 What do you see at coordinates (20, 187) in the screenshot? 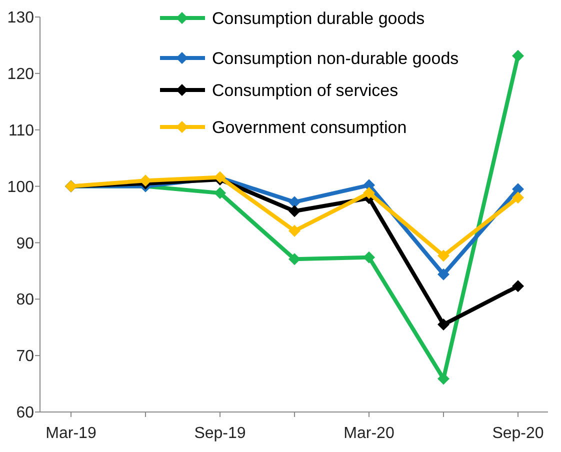
I see `y-tick-label: 100` at bounding box center [20, 187].